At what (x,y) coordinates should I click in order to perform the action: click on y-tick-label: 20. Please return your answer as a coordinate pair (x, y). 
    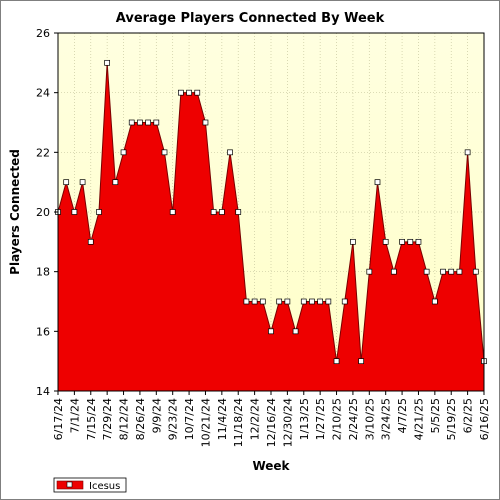
    Looking at the image, I should click on (43, 212).